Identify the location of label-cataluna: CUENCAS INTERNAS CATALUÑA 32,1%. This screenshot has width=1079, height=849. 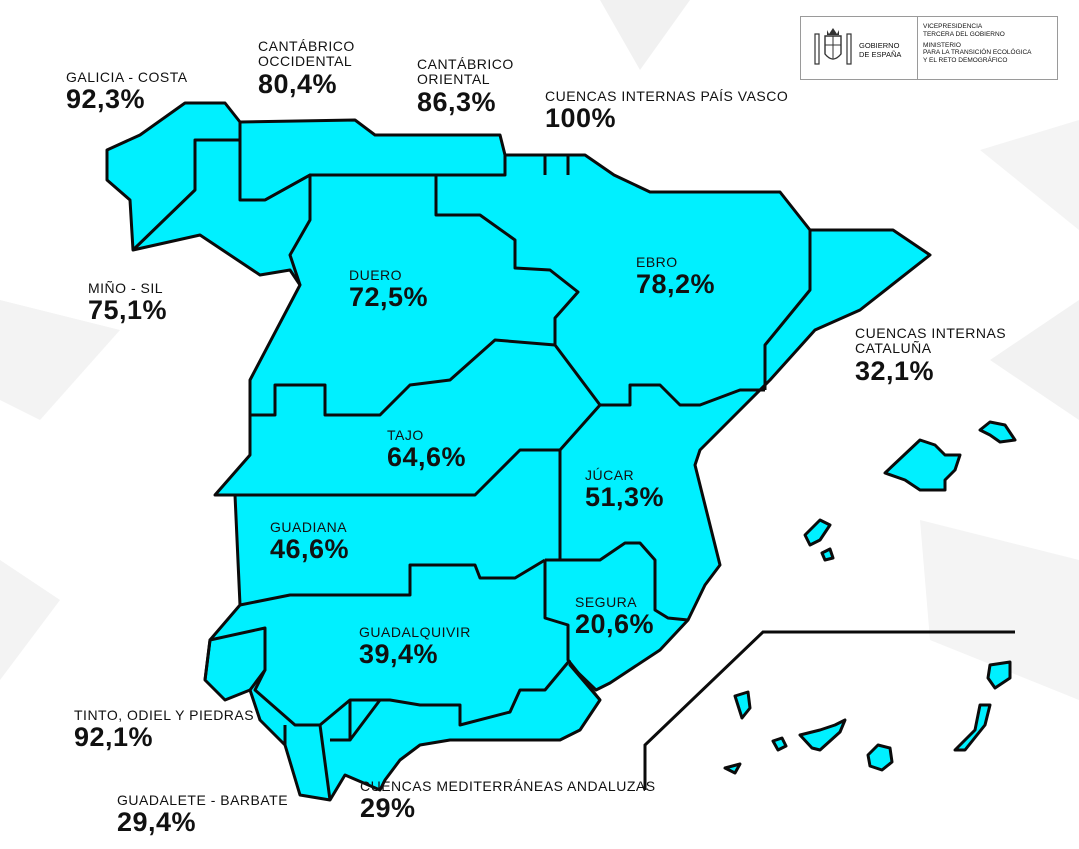
(931, 355).